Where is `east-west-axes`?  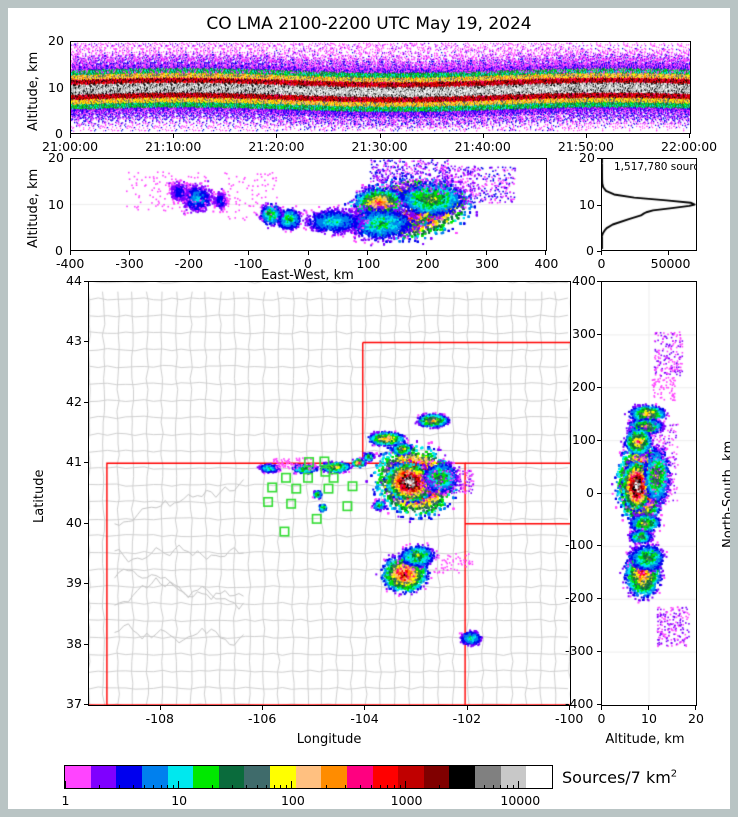
east-west-axes is located at coordinates (308, 204).